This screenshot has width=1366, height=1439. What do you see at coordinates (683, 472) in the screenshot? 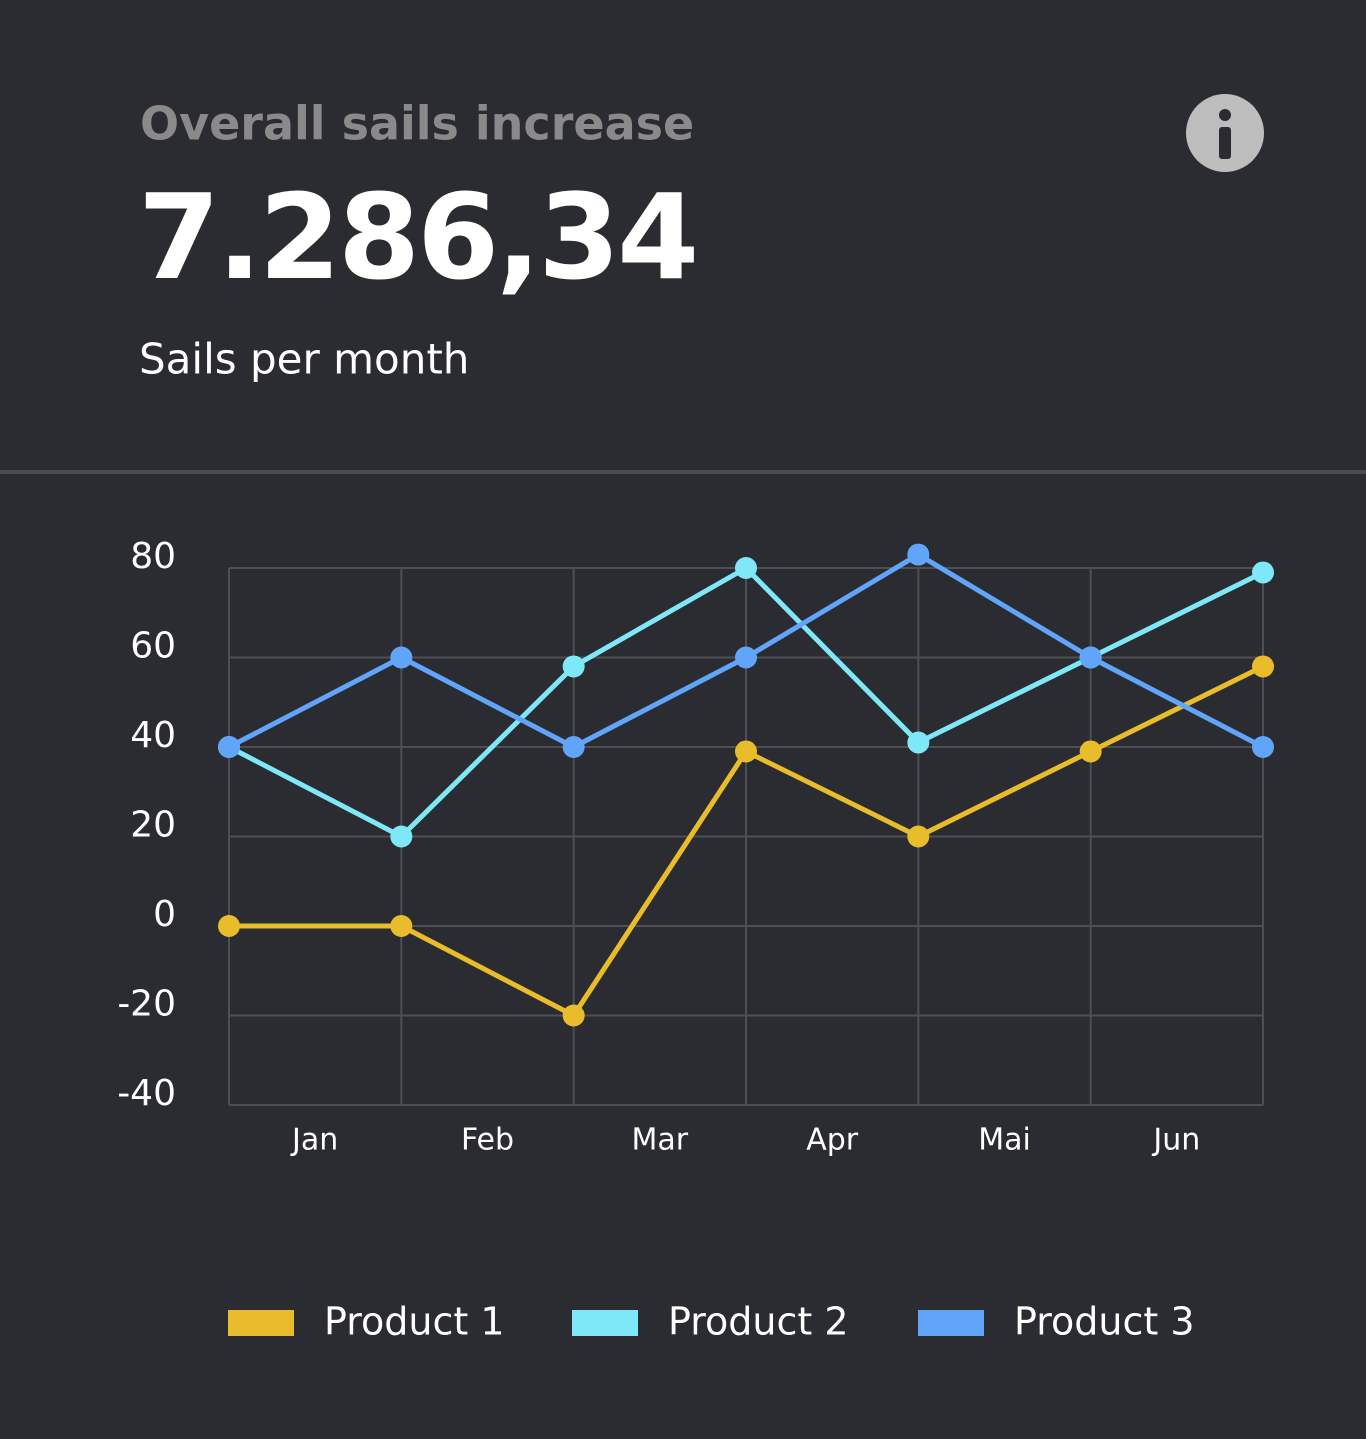
I see `divider` at bounding box center [683, 472].